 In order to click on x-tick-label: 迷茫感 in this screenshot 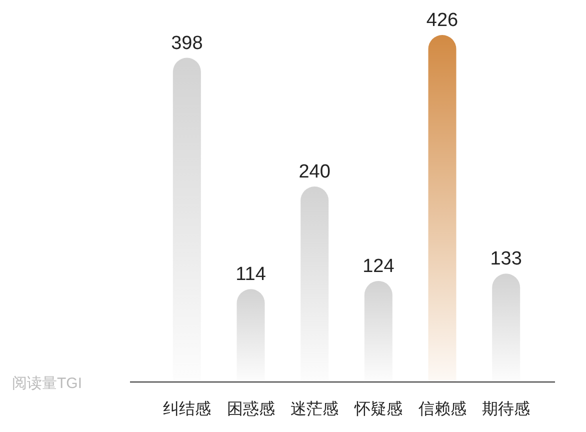, I will do `click(314, 409)`.